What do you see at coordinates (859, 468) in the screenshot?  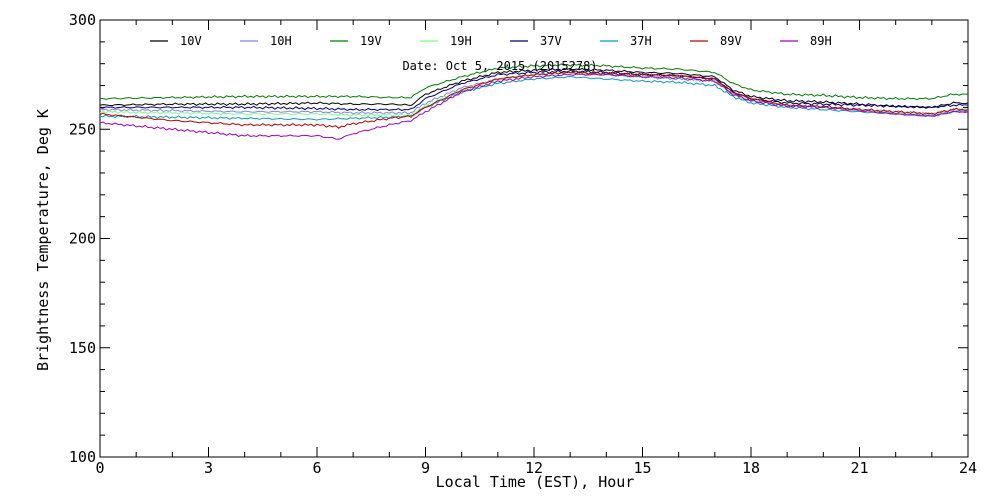 I see `x-tick-label: 21` at bounding box center [859, 468].